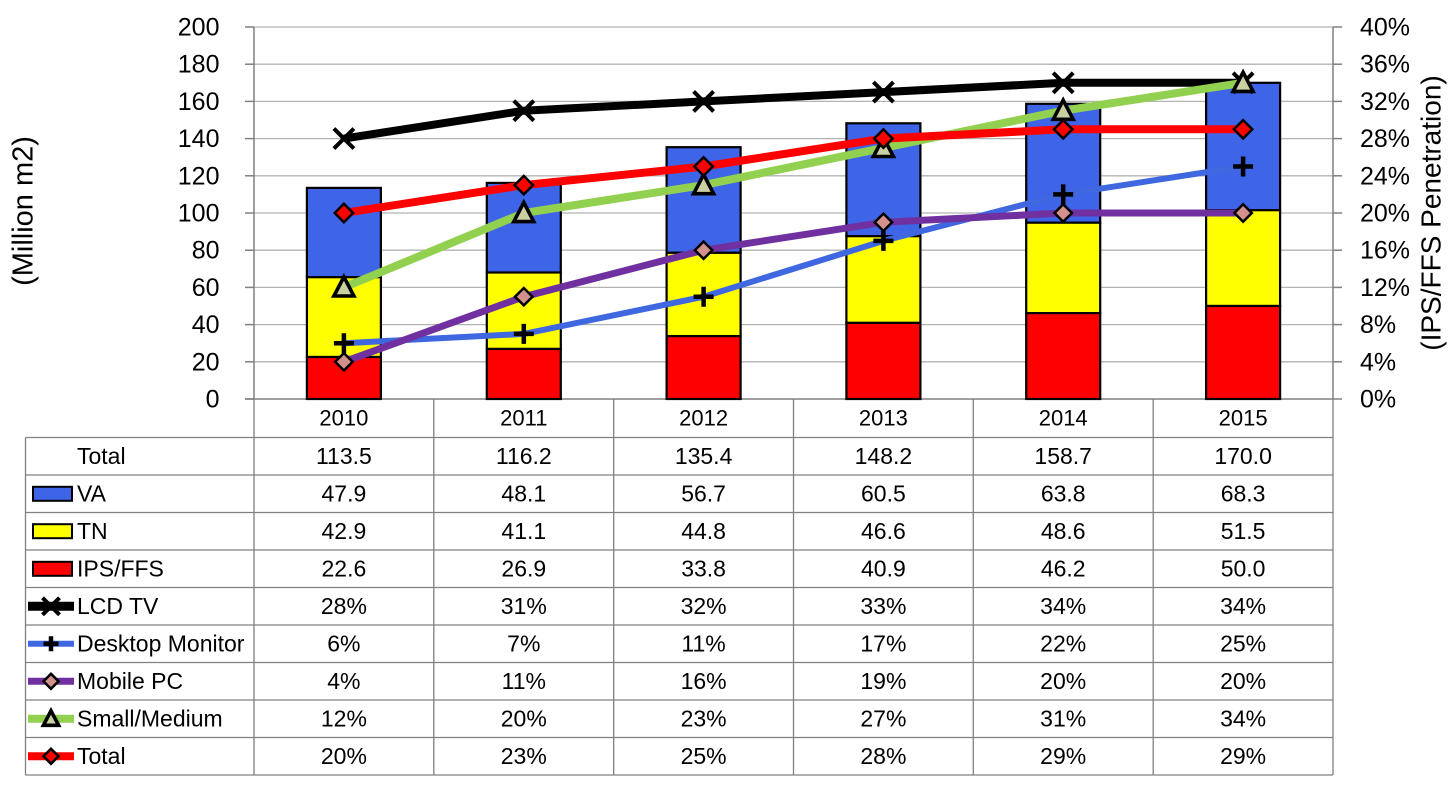 Image resolution: width=1450 pixels, height=786 pixels. What do you see at coordinates (206, 288) in the screenshot?
I see `svg-text: 60` at bounding box center [206, 288].